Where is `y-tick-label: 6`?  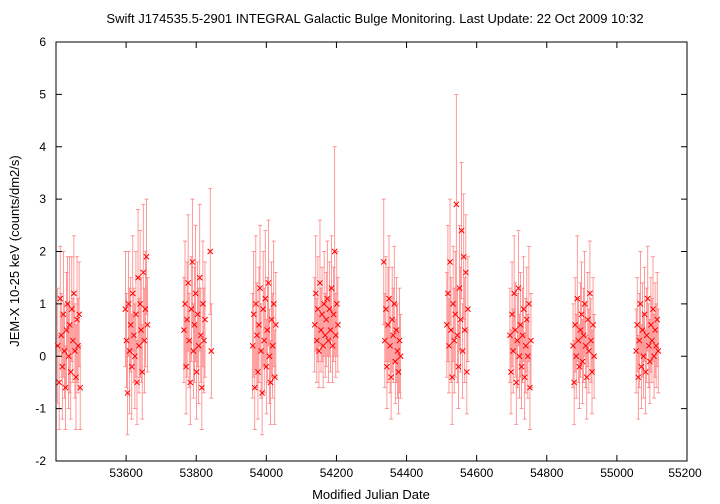 y-tick-label: 6 is located at coordinates (42, 42).